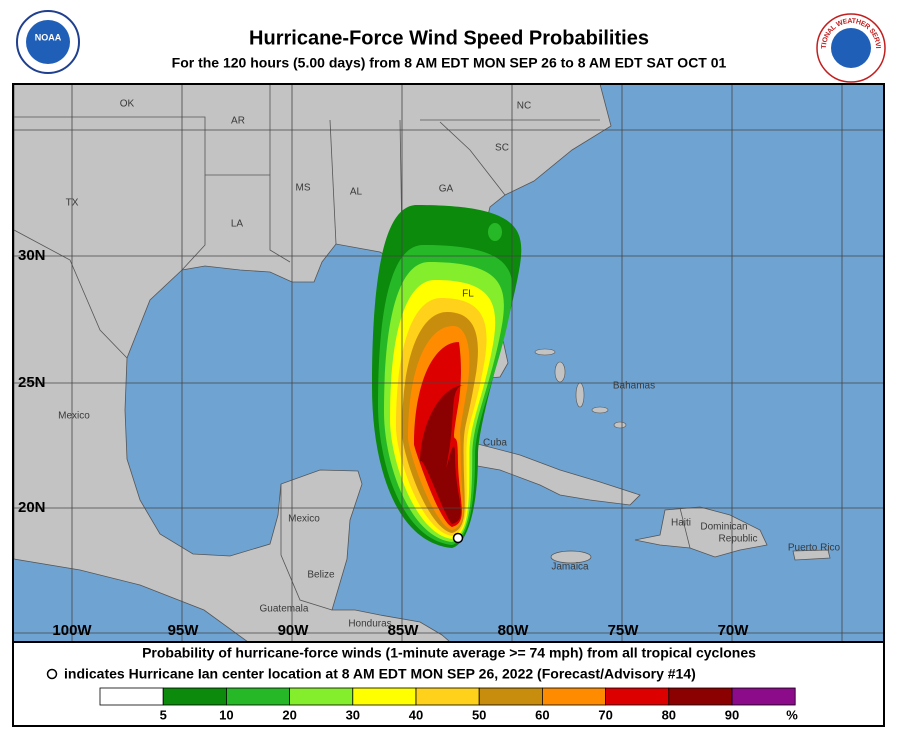 The image size is (897, 743). What do you see at coordinates (570, 567) in the screenshot?
I see `place-label: Jamaica` at bounding box center [570, 567].